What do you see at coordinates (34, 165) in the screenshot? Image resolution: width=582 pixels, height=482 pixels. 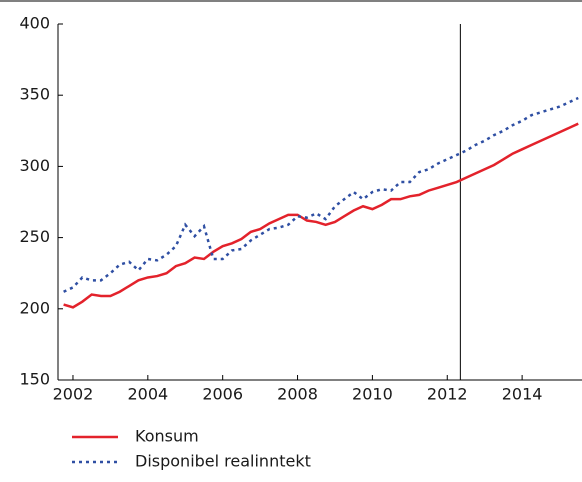 I see `y-tick-label: 300` at bounding box center [34, 165].